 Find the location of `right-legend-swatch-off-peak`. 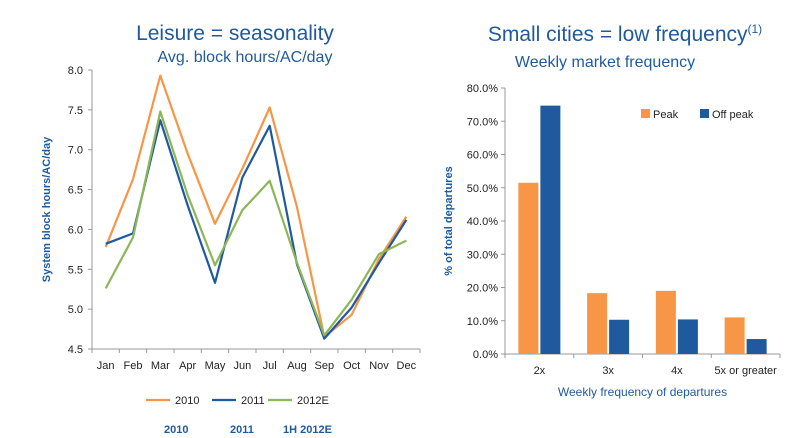

right-legend-swatch-off-peak is located at coordinates (704, 113).